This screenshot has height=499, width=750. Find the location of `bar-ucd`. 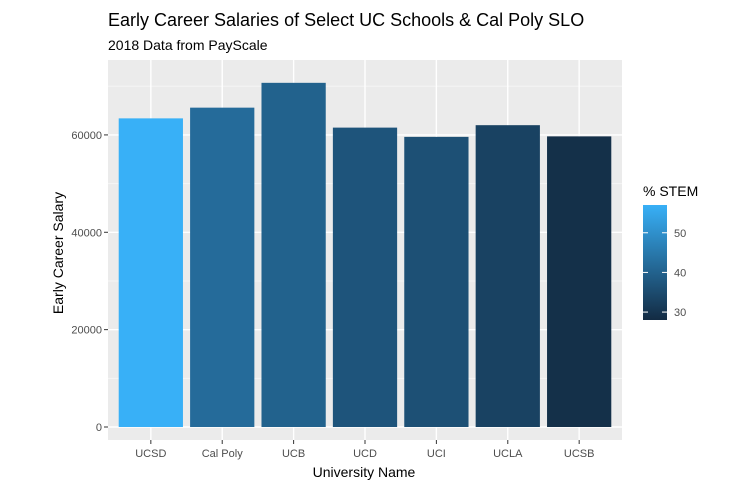

bar-ucd is located at coordinates (365, 277).